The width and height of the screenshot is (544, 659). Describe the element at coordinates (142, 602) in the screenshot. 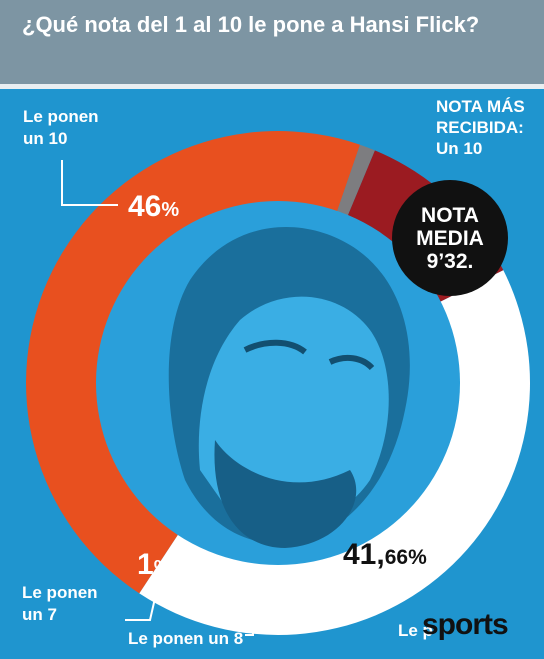

I see `leader-line-seven` at that location.